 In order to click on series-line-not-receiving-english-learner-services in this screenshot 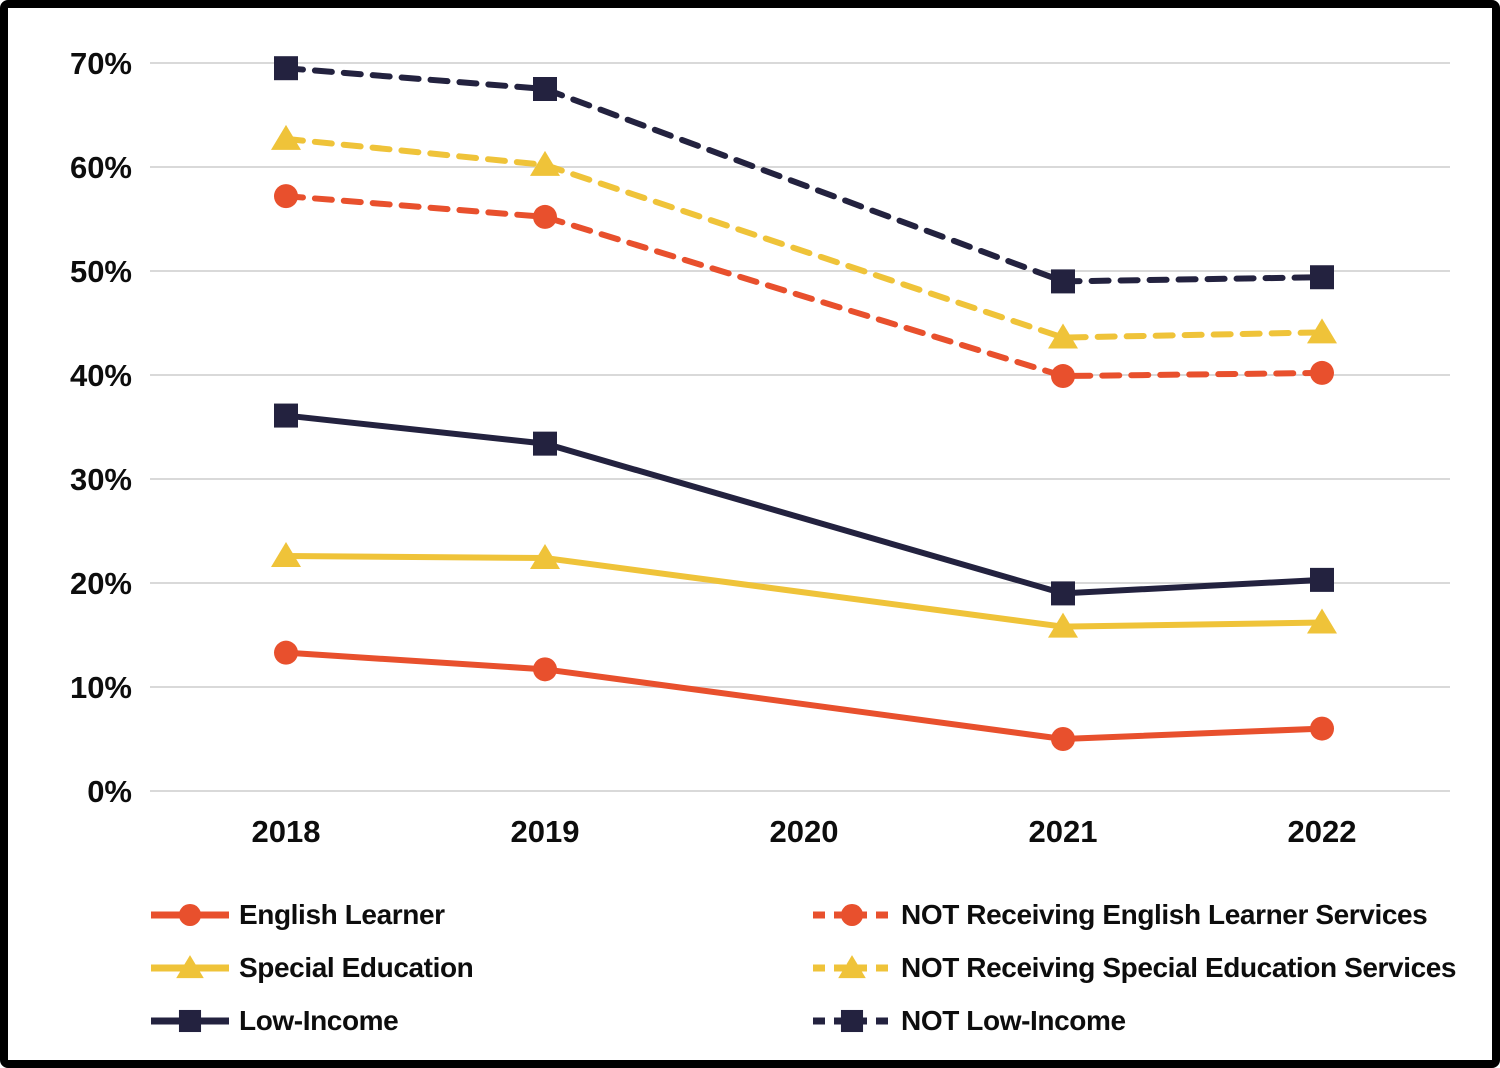, I will do `click(804, 286)`.